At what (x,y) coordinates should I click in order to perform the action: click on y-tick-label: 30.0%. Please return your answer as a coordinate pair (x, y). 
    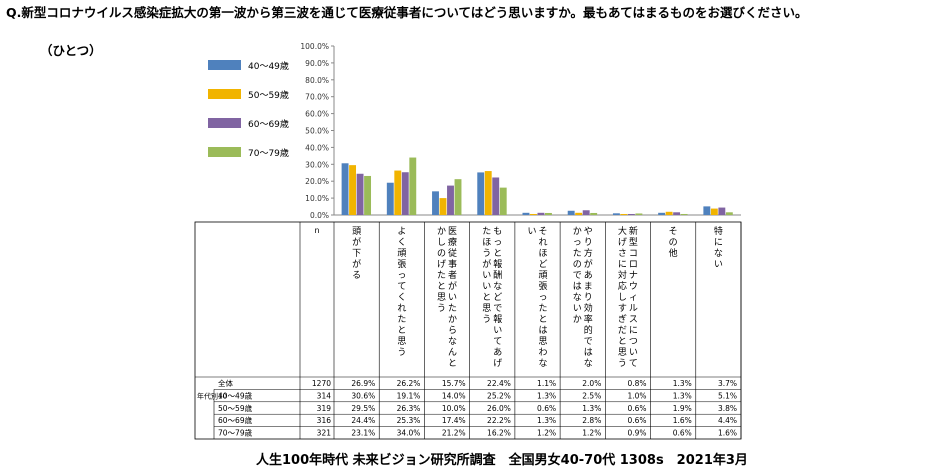
    Looking at the image, I should click on (317, 164).